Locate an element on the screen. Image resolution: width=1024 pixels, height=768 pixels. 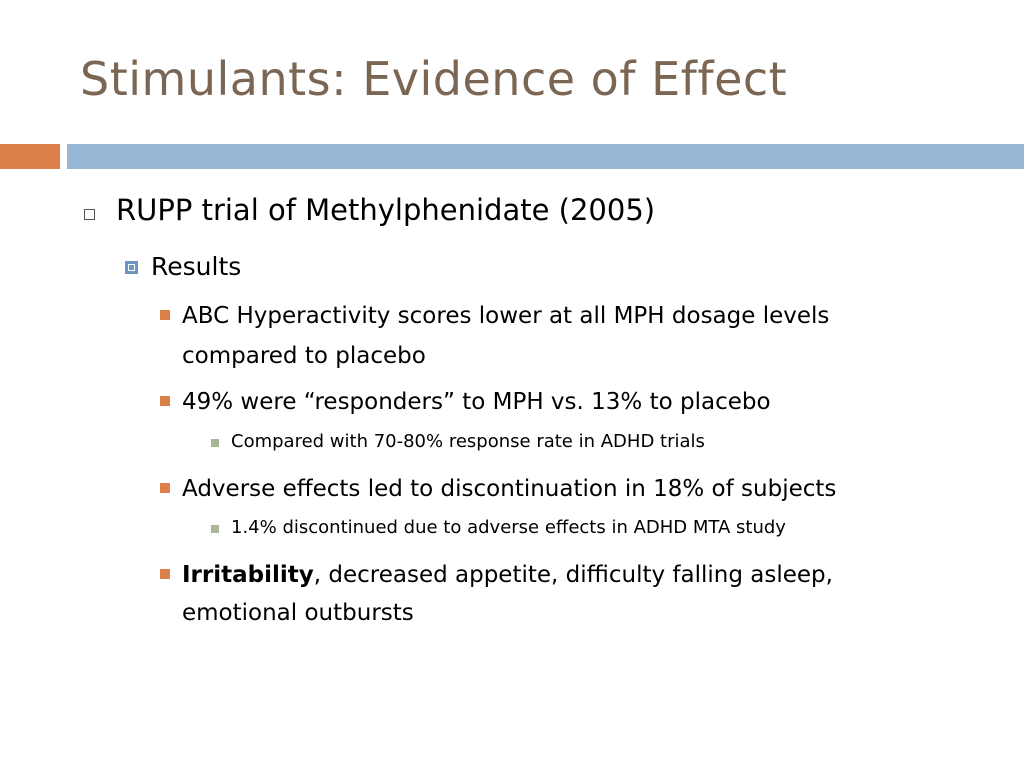
accent-band-blue is located at coordinates (545, 156).